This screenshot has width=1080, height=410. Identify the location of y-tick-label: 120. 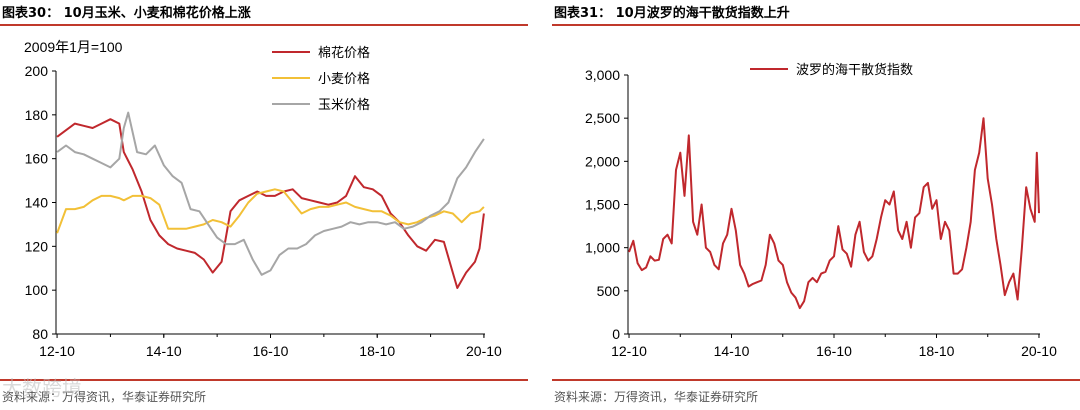
(37, 246).